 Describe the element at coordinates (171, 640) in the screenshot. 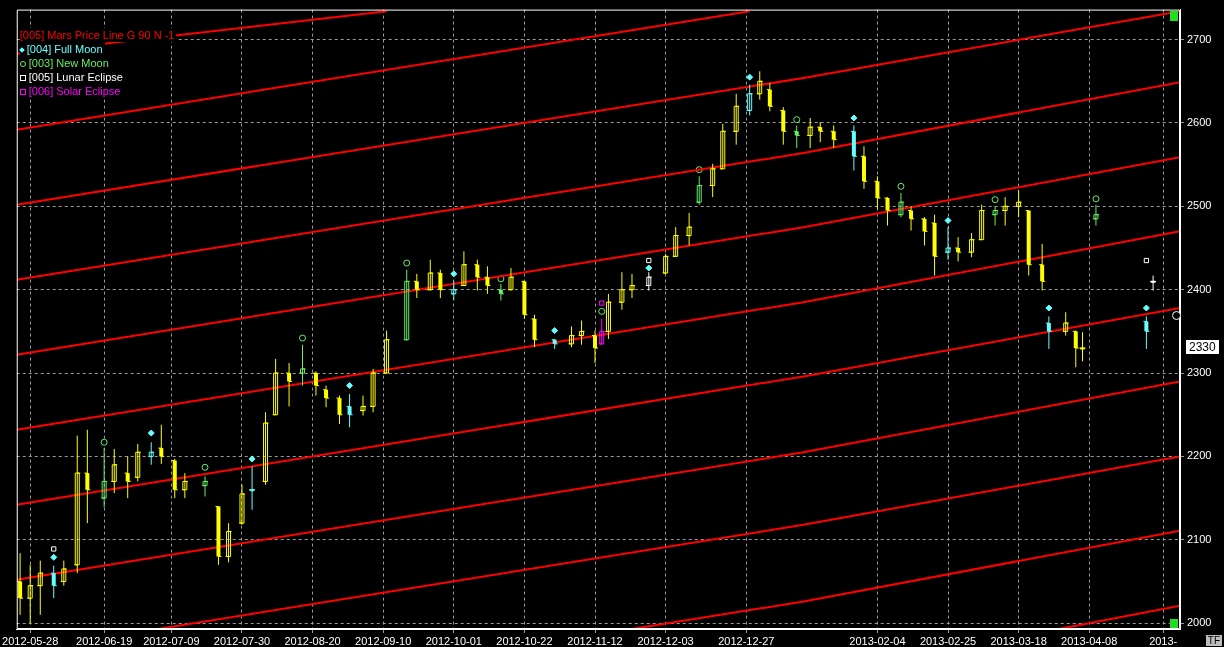

I see `x-tick-label: 2012-07-09` at that location.